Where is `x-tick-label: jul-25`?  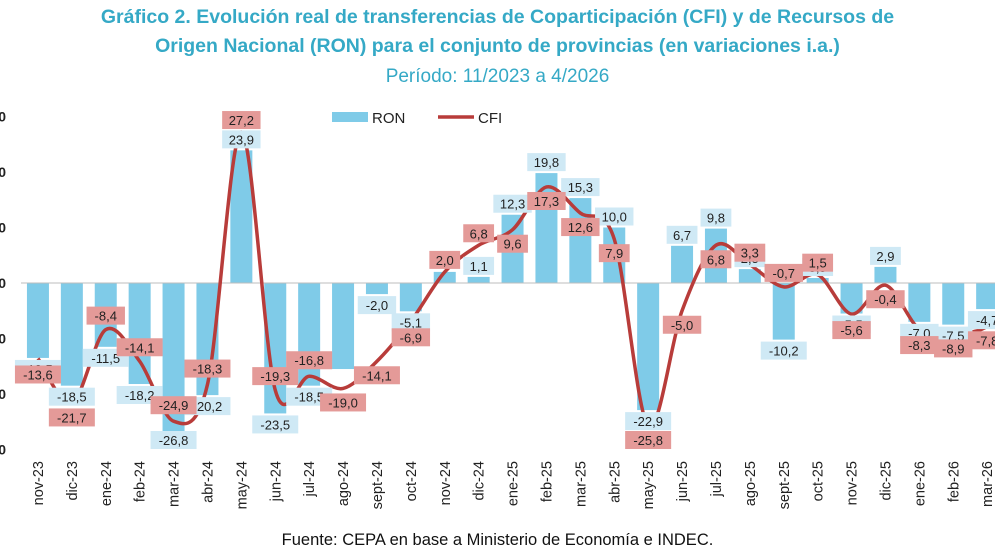
x-tick-label: jul-25 is located at coordinates (717, 479).